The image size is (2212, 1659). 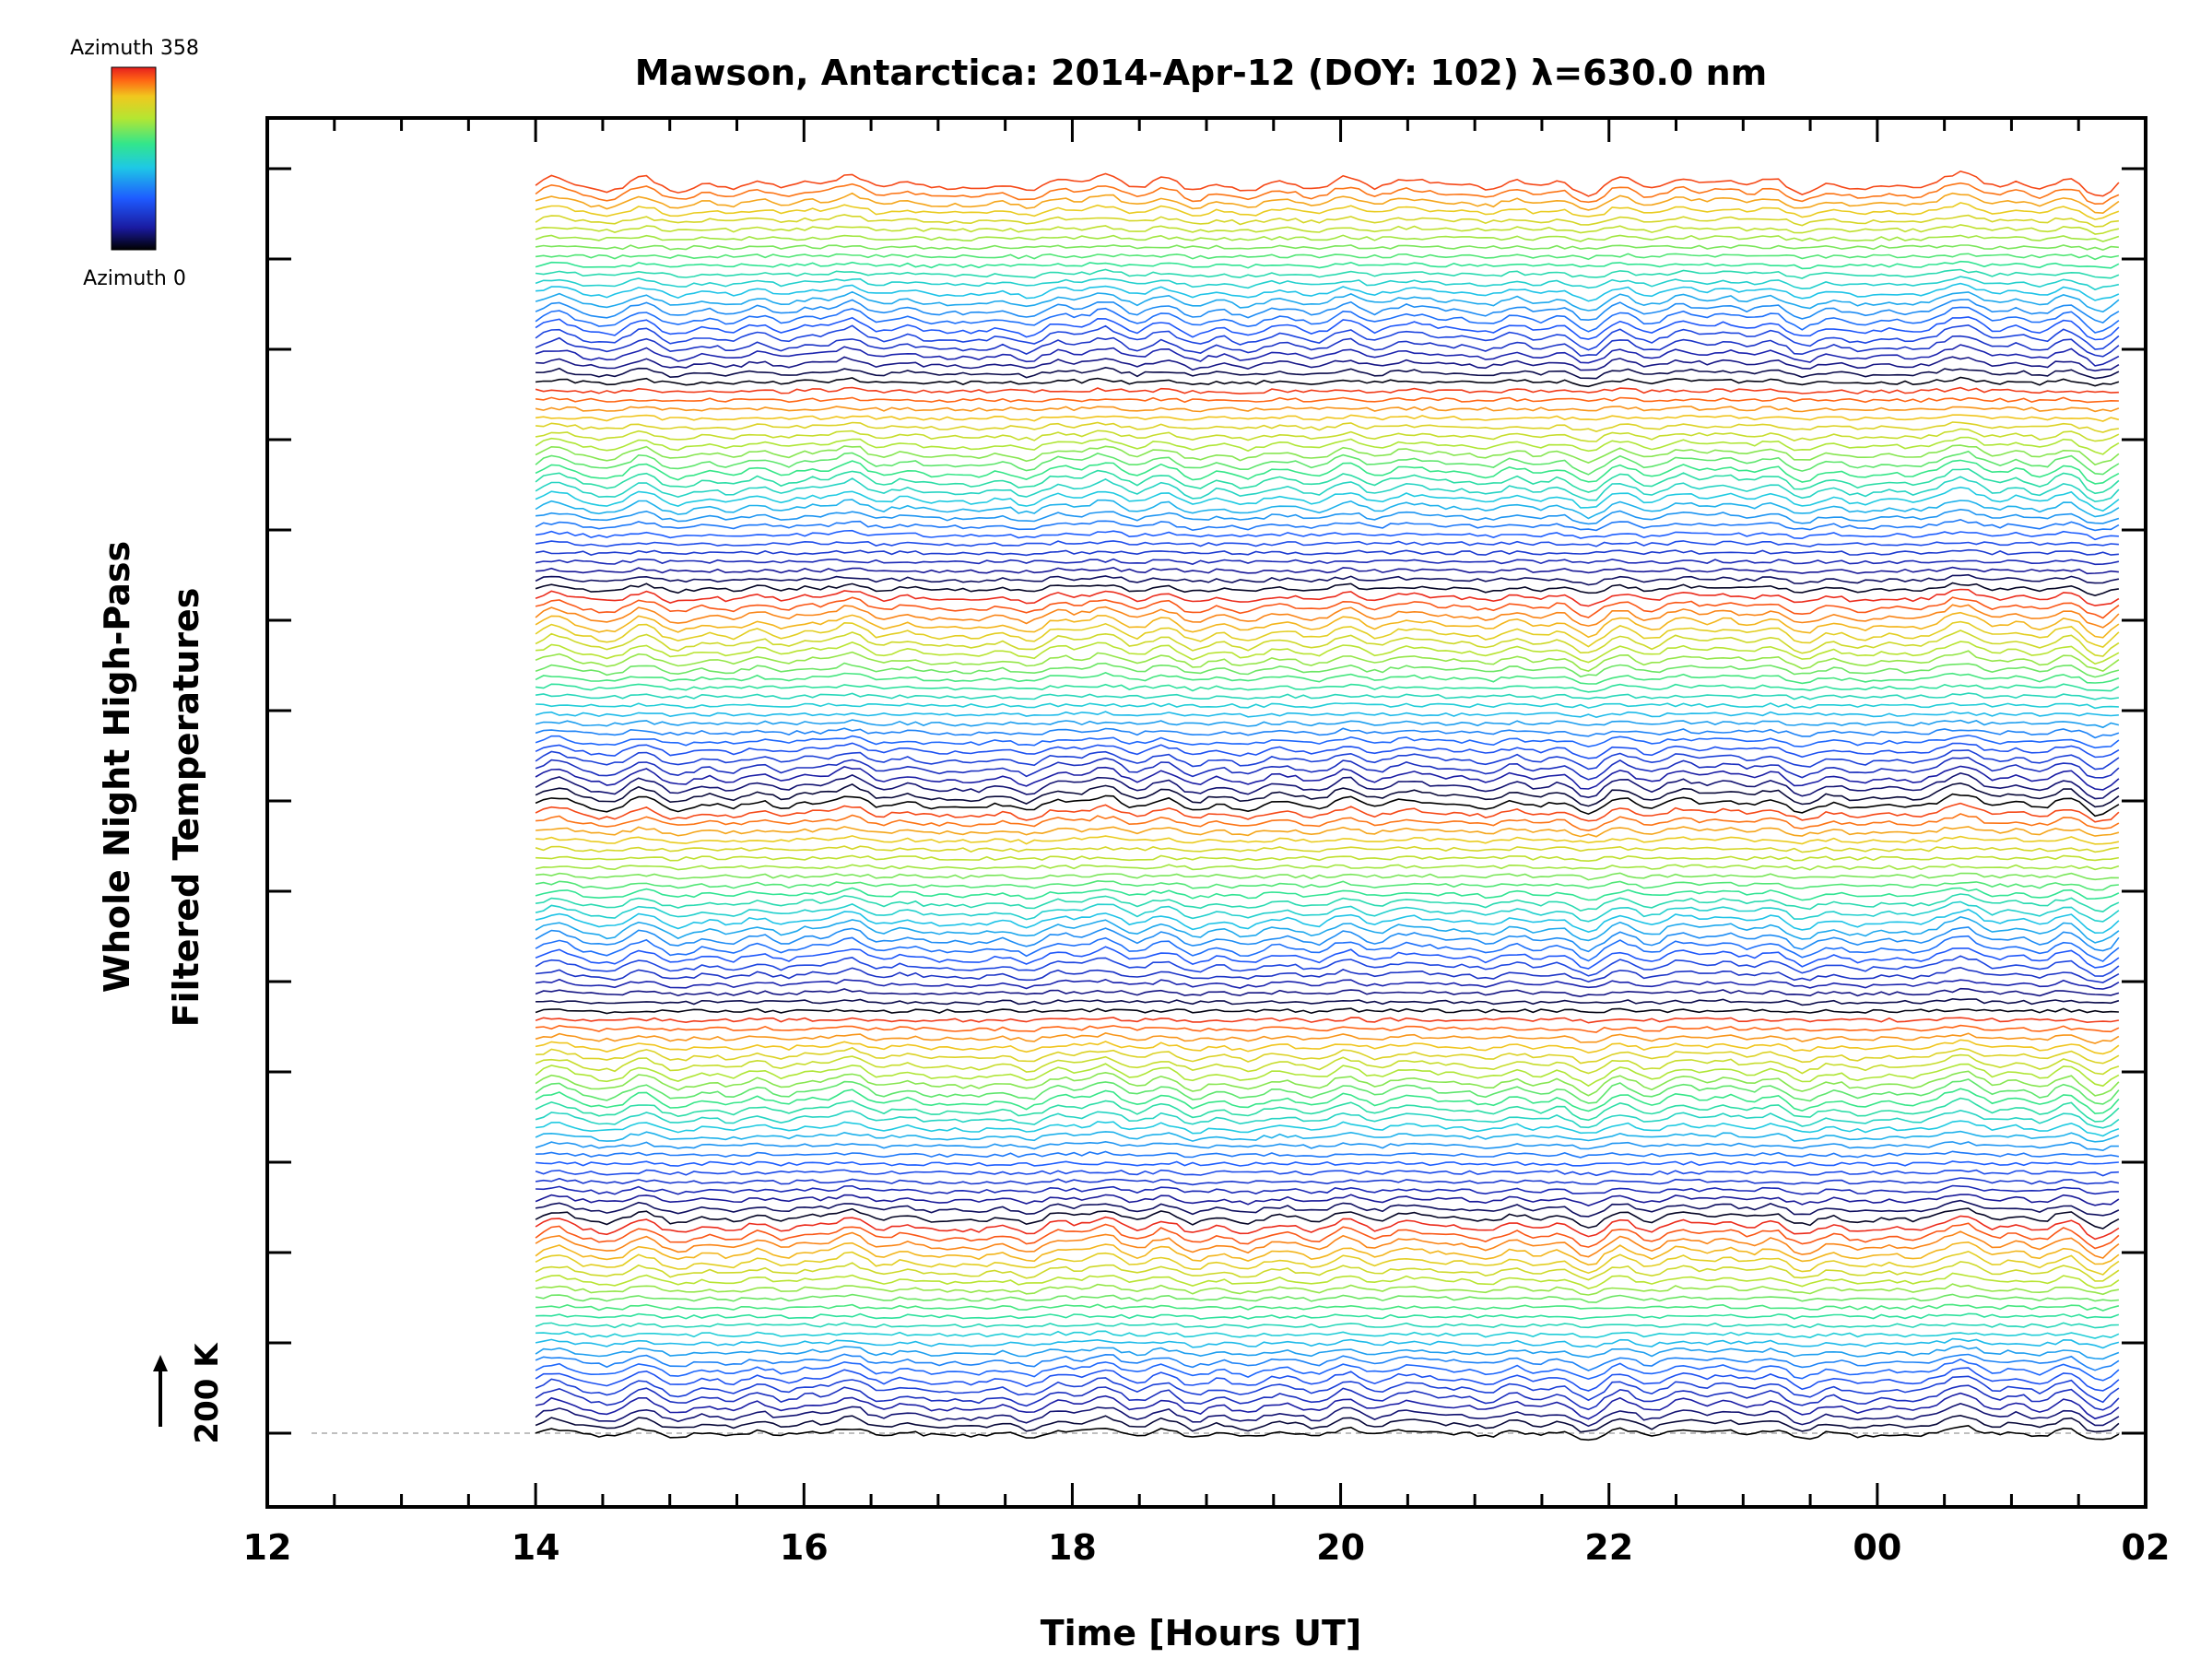 What do you see at coordinates (1608, 1547) in the screenshot?
I see `x-tick-label: 22` at bounding box center [1608, 1547].